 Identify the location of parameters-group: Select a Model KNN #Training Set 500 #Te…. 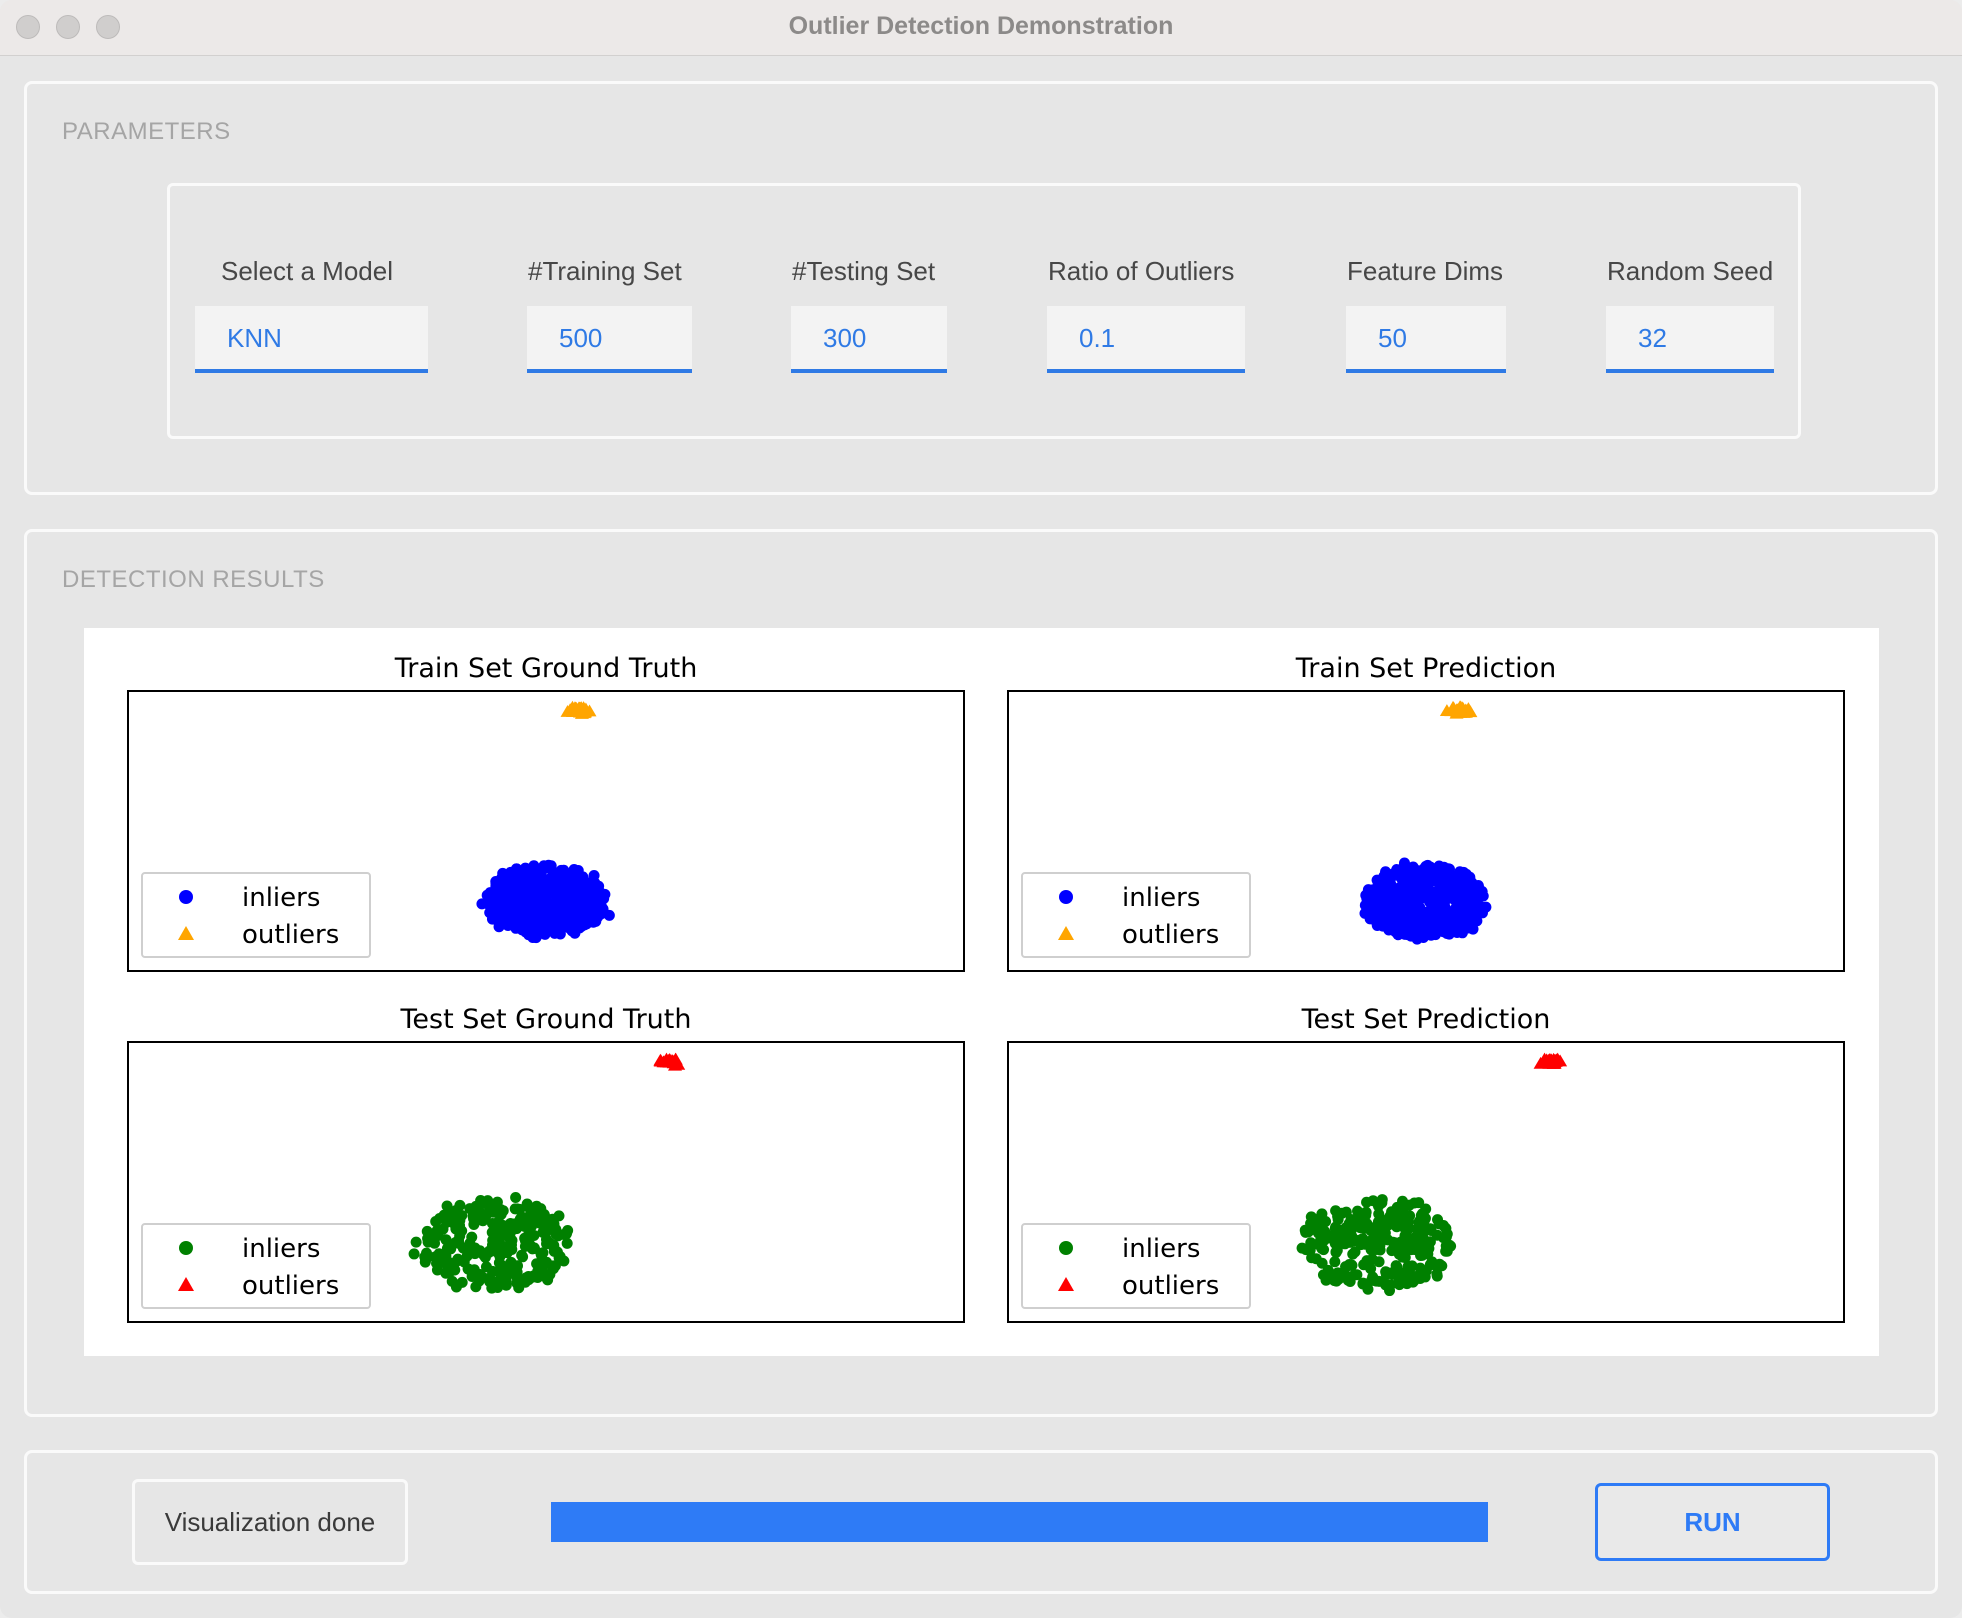
(984, 311).